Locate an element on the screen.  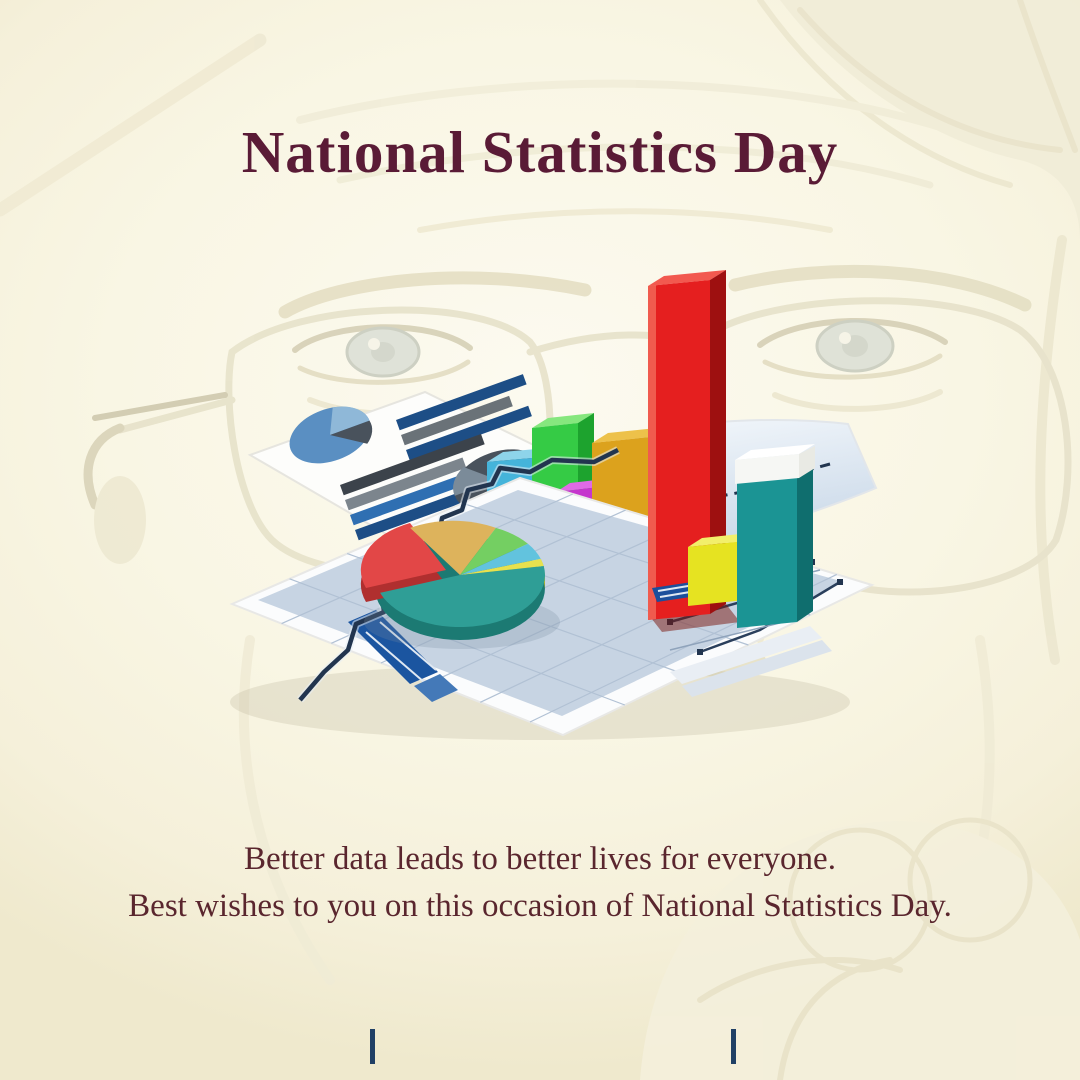
grid-lines is located at coordinates (559, 608).